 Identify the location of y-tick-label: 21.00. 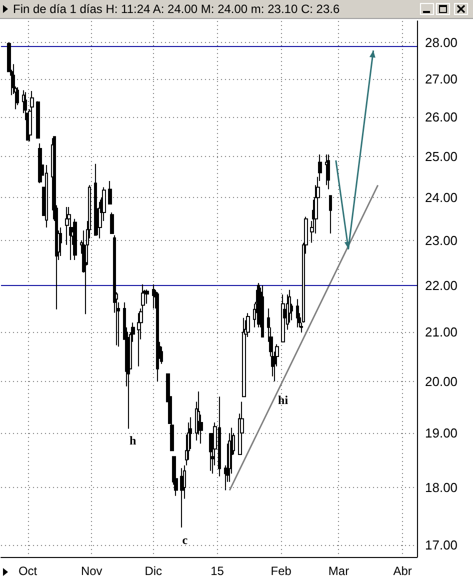
(441, 332).